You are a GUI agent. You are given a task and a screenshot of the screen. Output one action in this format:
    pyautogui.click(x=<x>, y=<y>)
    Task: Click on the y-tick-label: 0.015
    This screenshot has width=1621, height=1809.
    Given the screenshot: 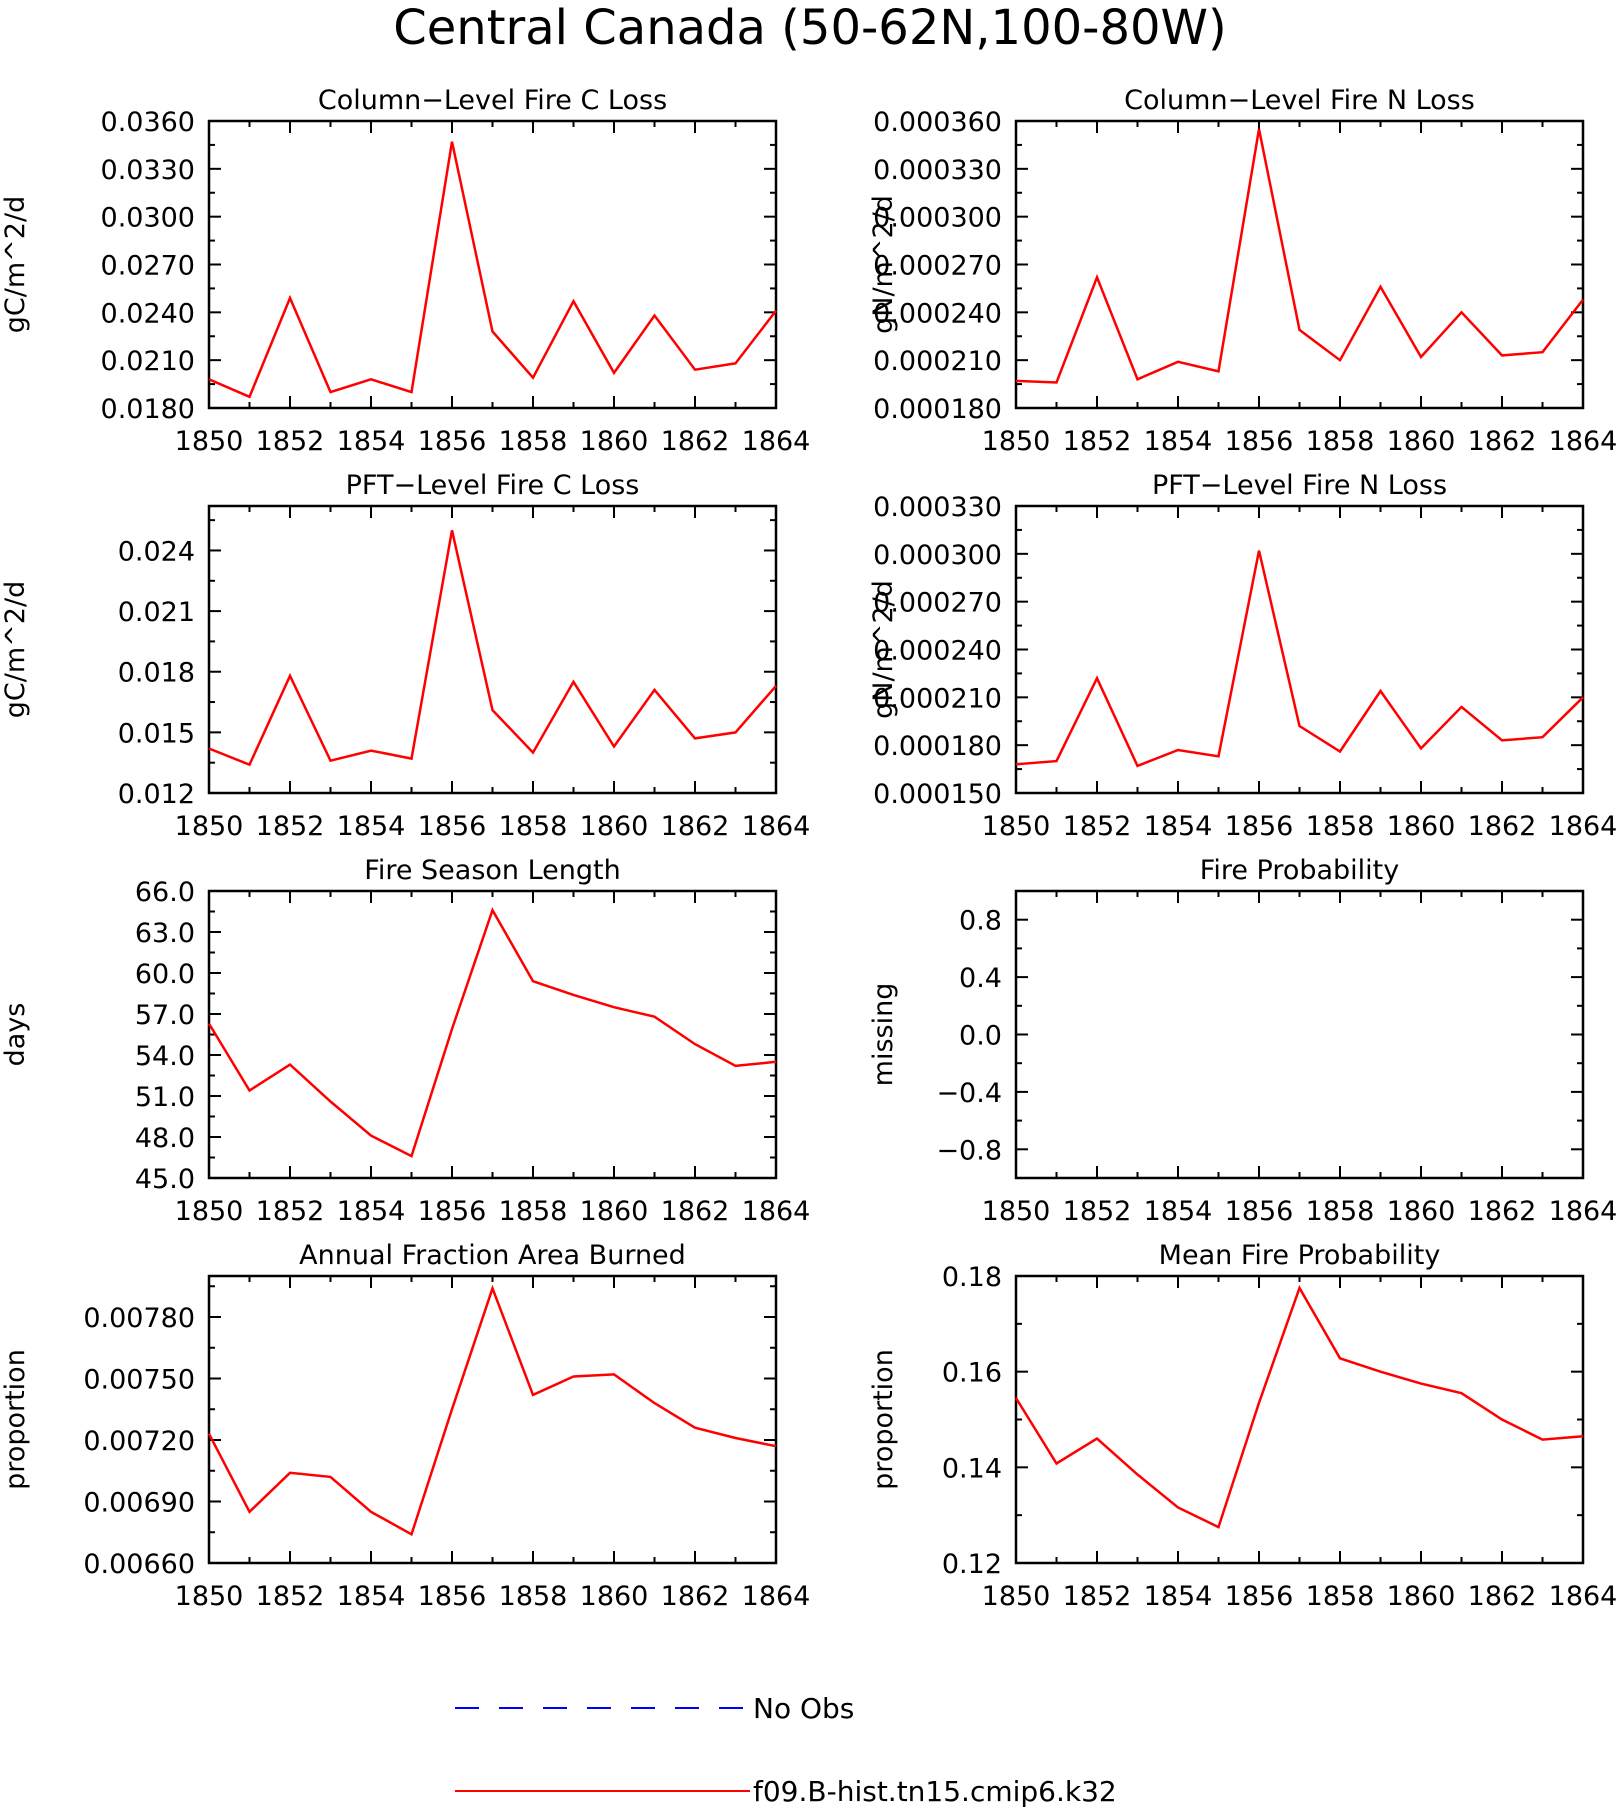 What is the action you would take?
    pyautogui.click(x=156, y=733)
    